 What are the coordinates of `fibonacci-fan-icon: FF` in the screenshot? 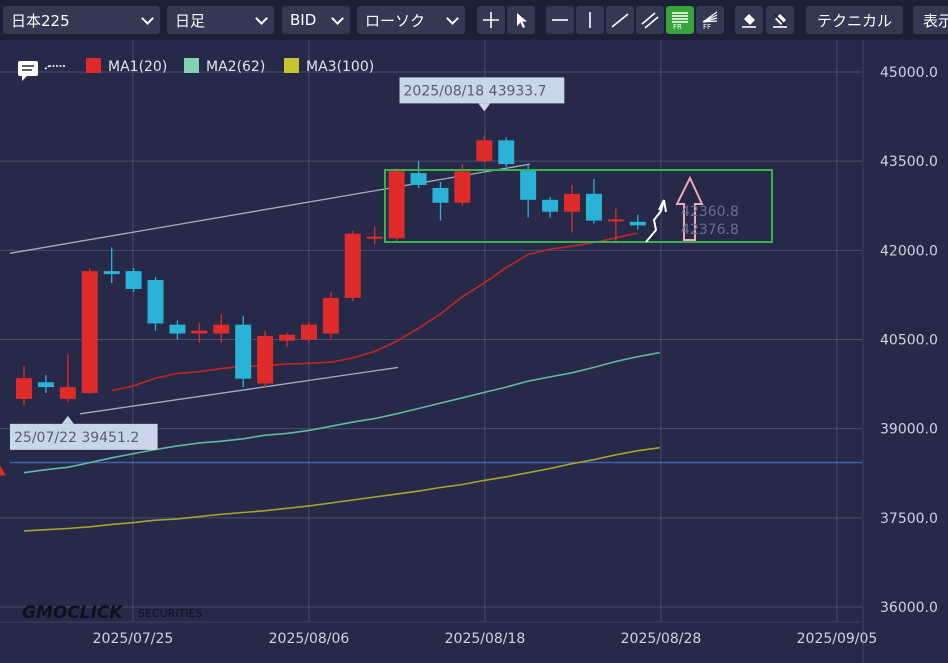 It's located at (710, 20).